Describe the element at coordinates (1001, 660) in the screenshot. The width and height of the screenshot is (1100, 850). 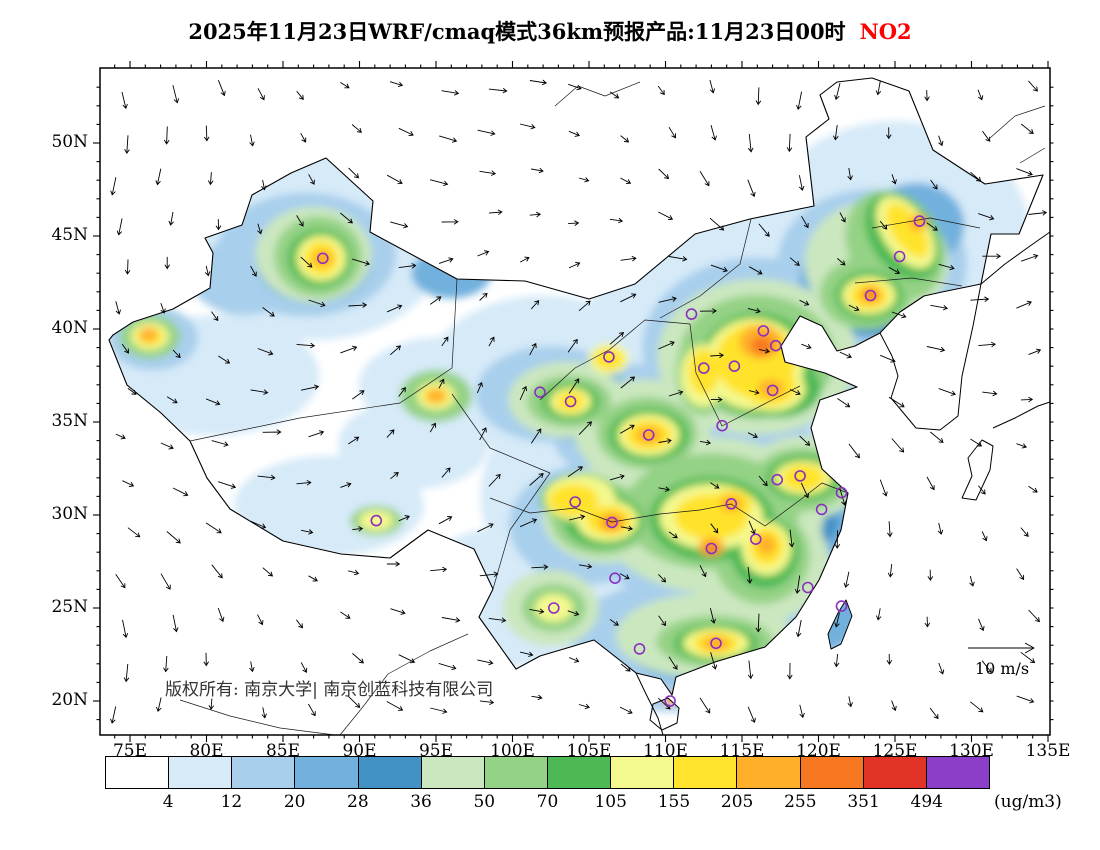
I see `wind-scale-legend: 10 m/s` at that location.